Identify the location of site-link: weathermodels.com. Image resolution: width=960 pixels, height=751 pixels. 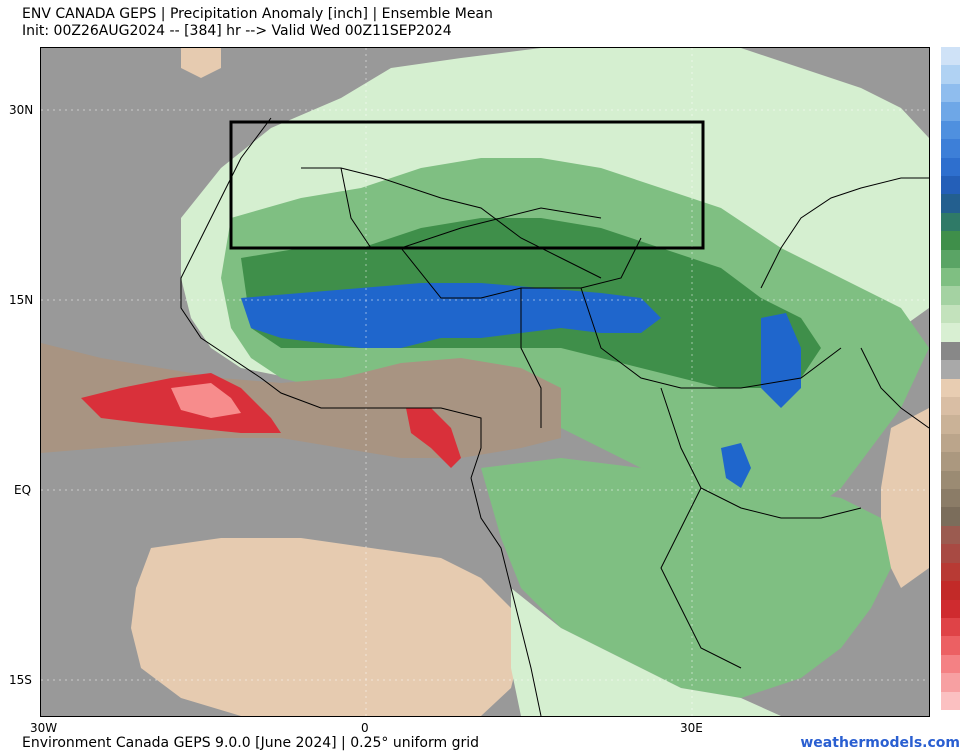
(880, 743).